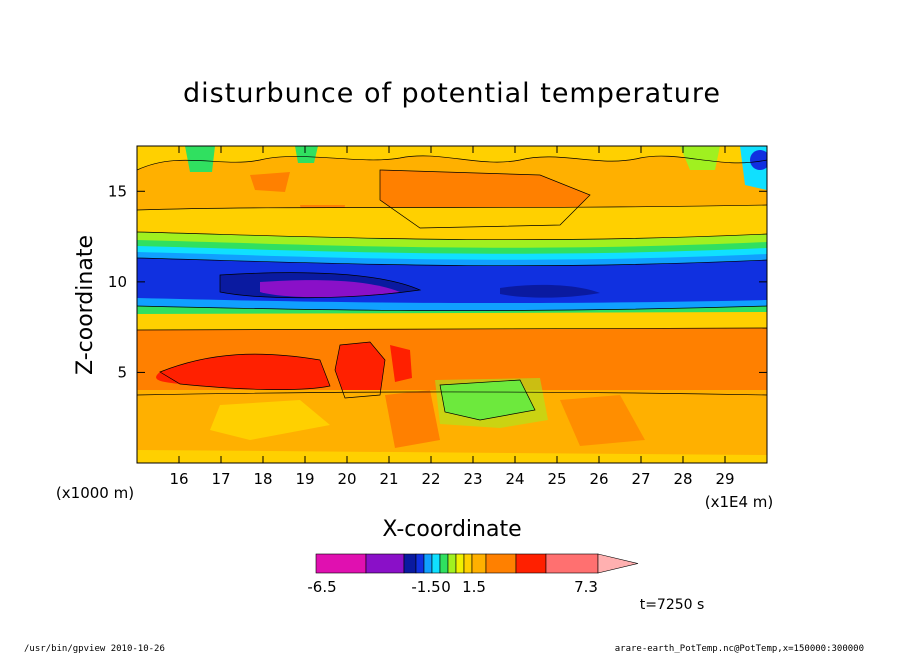  Describe the element at coordinates (430, 479) in the screenshot. I see `x-tick-label-6: 22` at that location.